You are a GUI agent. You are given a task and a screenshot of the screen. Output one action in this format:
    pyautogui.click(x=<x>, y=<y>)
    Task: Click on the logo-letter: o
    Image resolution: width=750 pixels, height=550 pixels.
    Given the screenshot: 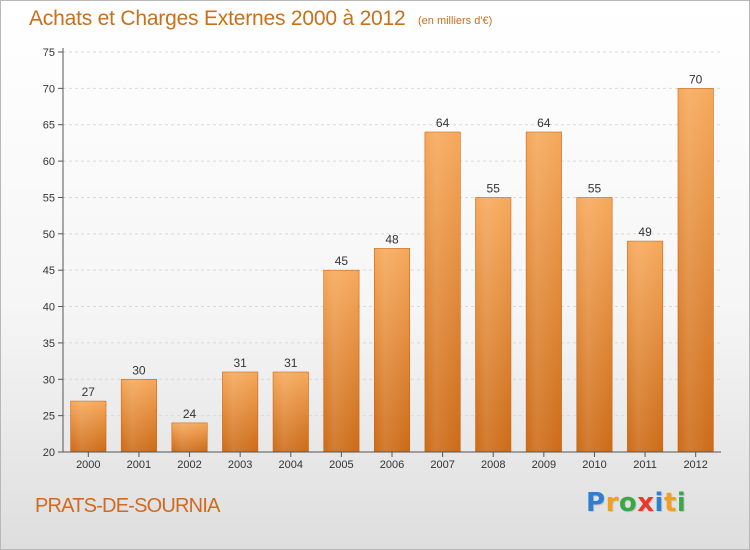 What is the action you would take?
    pyautogui.click(x=628, y=503)
    